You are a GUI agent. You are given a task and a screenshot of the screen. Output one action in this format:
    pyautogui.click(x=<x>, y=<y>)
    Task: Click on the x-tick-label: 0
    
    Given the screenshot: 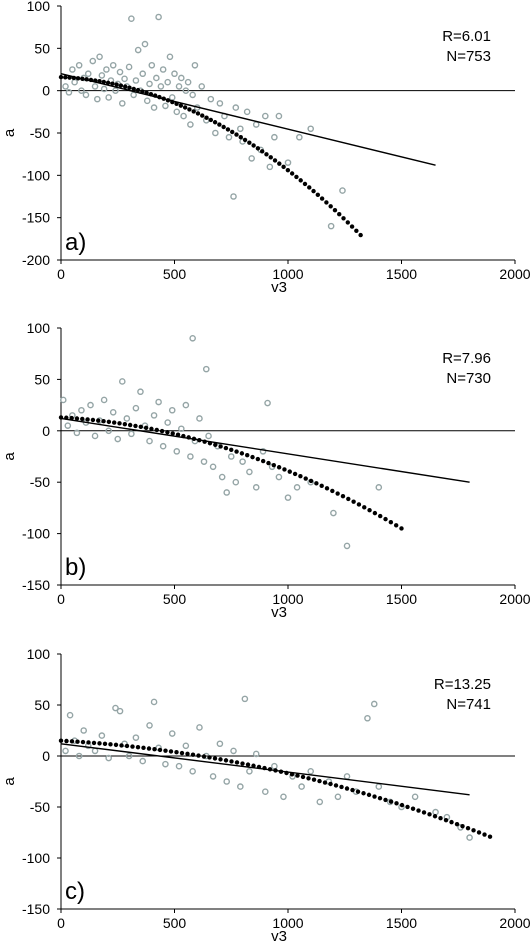 What is the action you would take?
    pyautogui.click(x=61, y=923)
    